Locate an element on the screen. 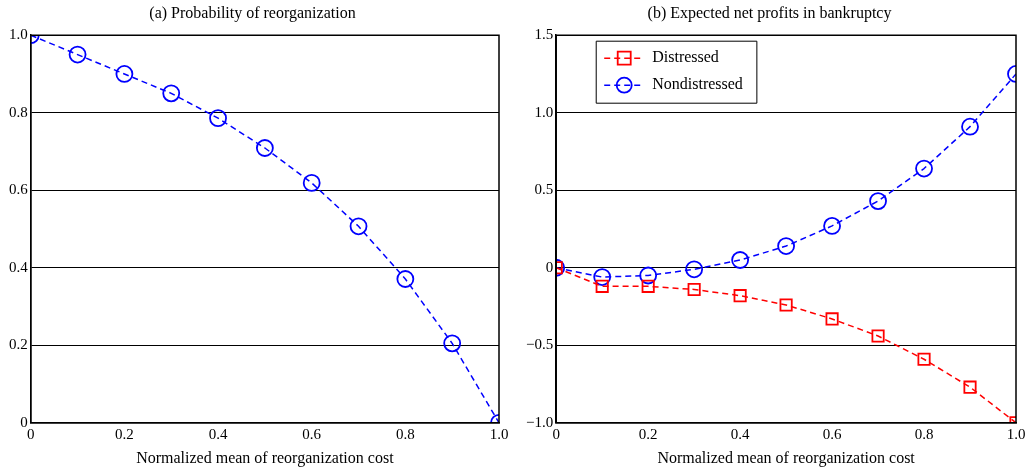  y-tick-label: 0.8 is located at coordinates (18, 111).